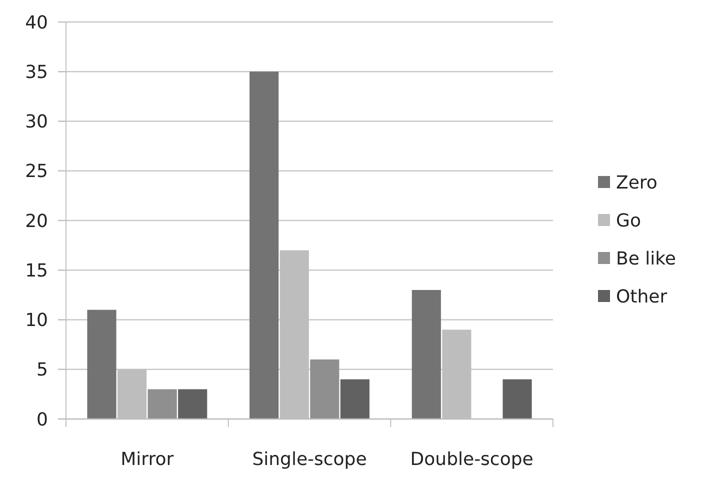 Image resolution: width=718 pixels, height=477 pixels. What do you see at coordinates (42, 370) in the screenshot?
I see `y-tick-label: 5` at bounding box center [42, 370].